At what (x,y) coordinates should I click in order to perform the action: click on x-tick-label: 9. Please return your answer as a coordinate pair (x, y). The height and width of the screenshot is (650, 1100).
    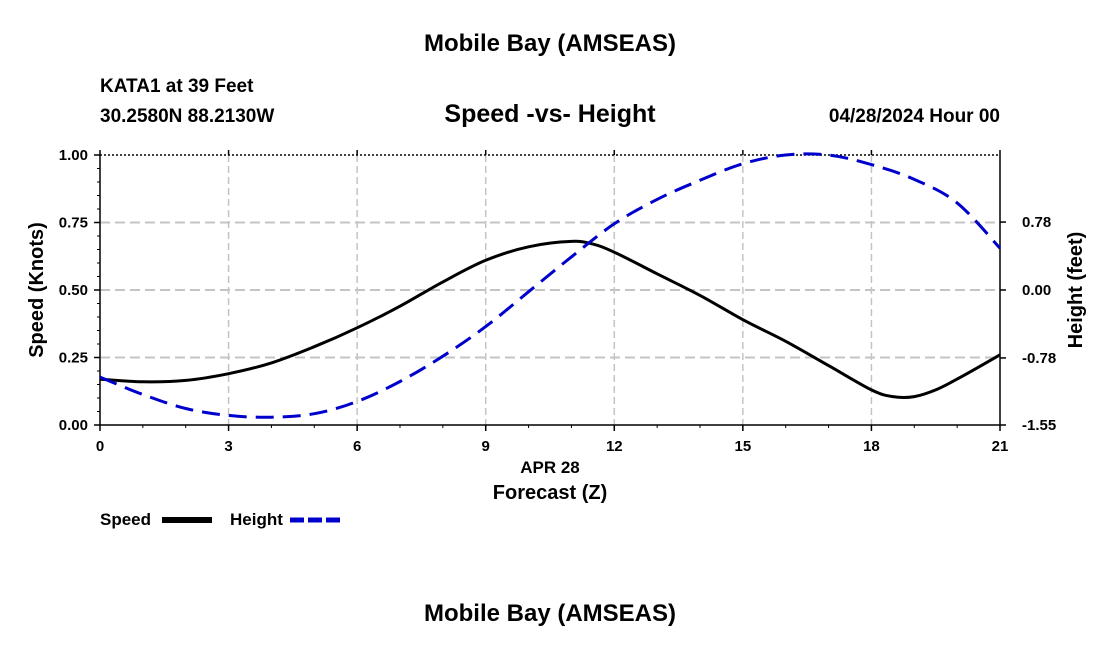
    Looking at the image, I should click on (486, 446).